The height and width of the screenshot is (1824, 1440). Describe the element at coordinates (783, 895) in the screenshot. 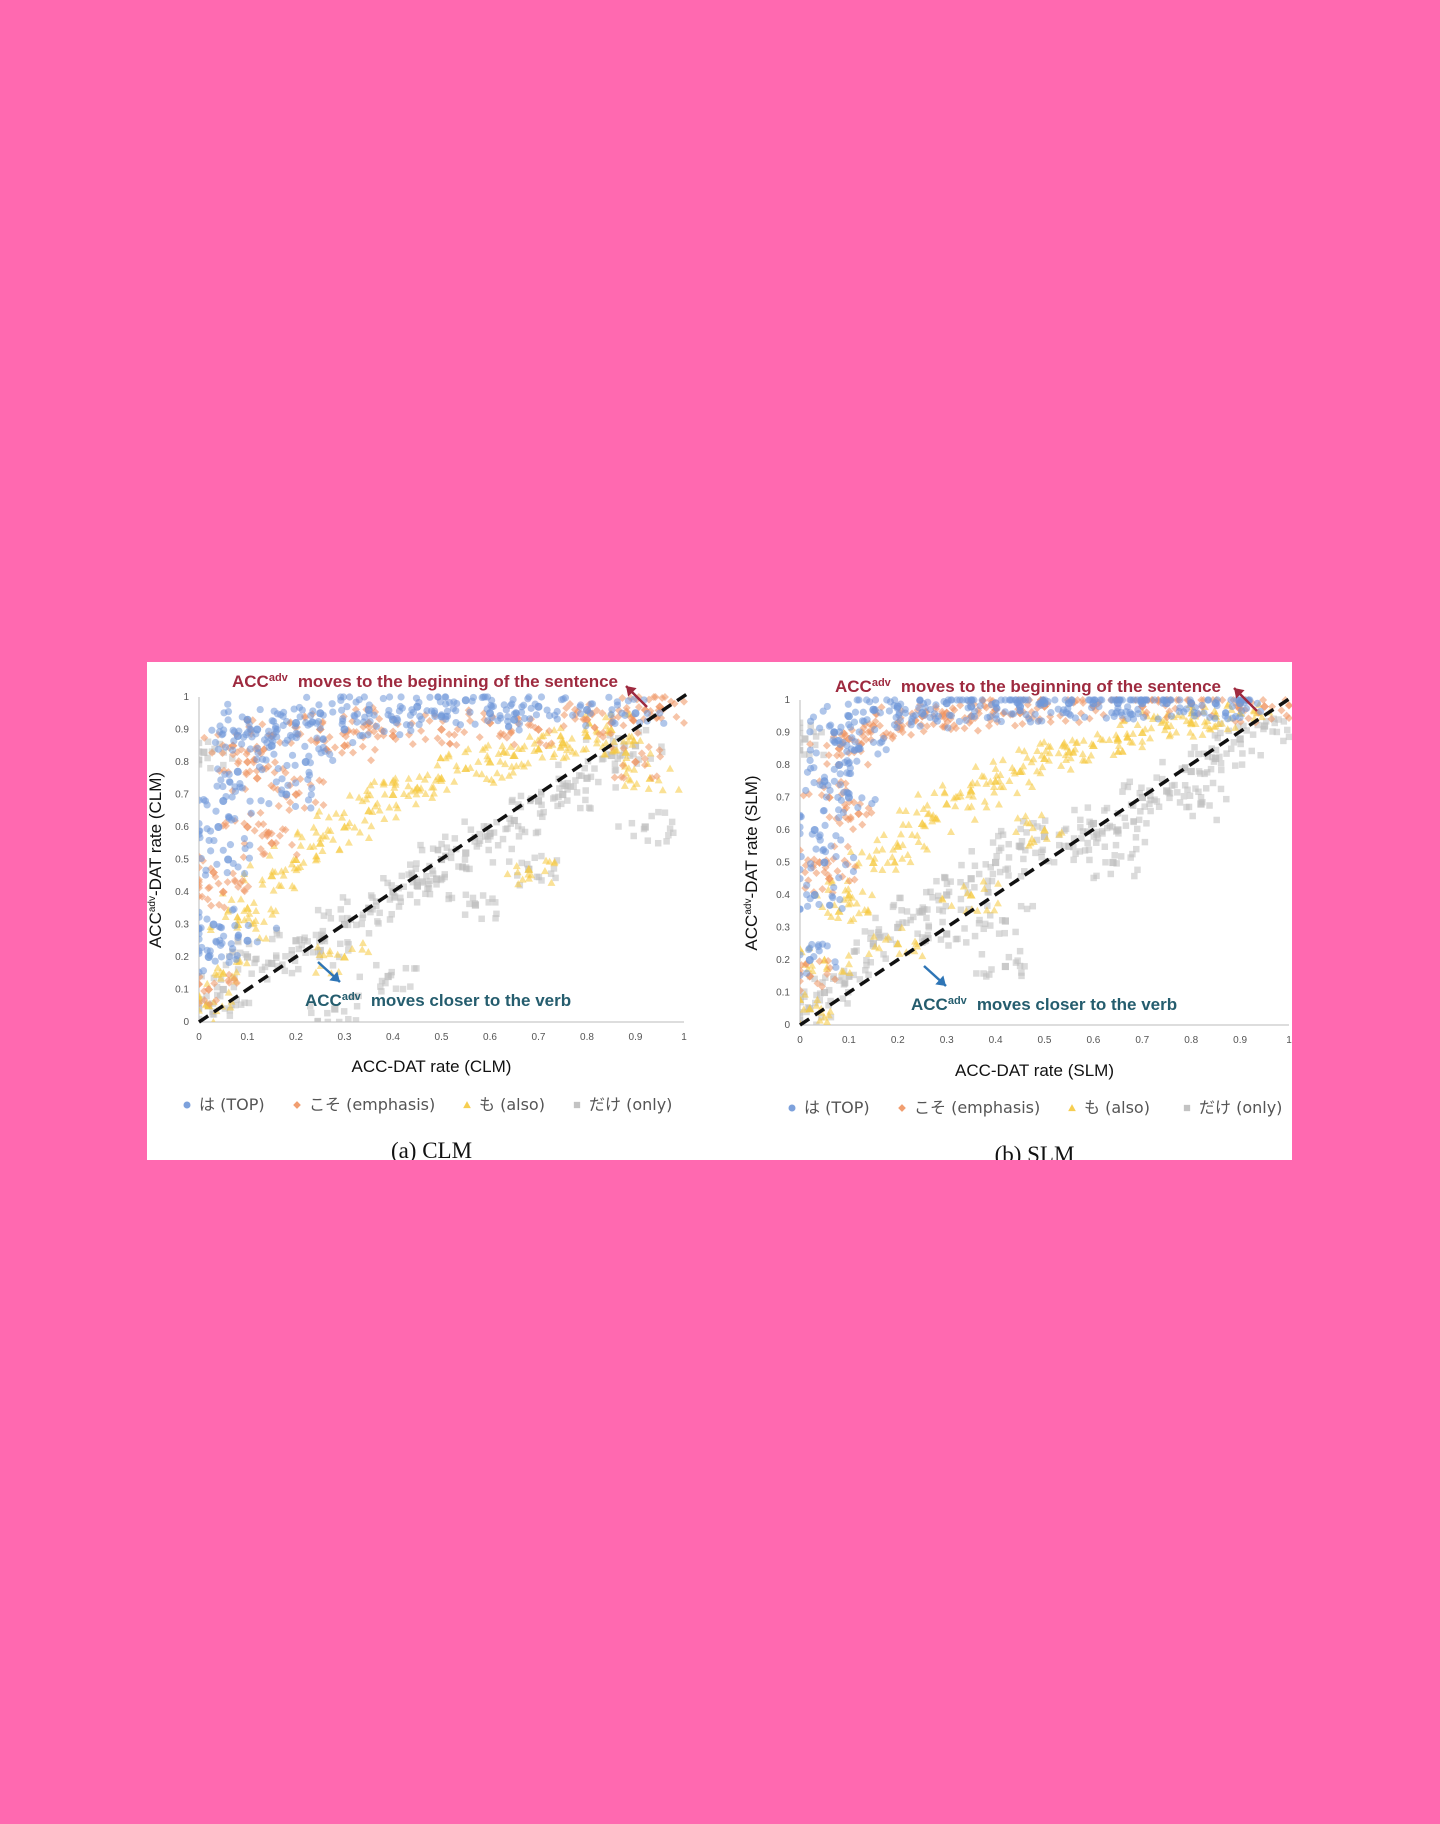

I see `y-tick-label: 0.4` at that location.